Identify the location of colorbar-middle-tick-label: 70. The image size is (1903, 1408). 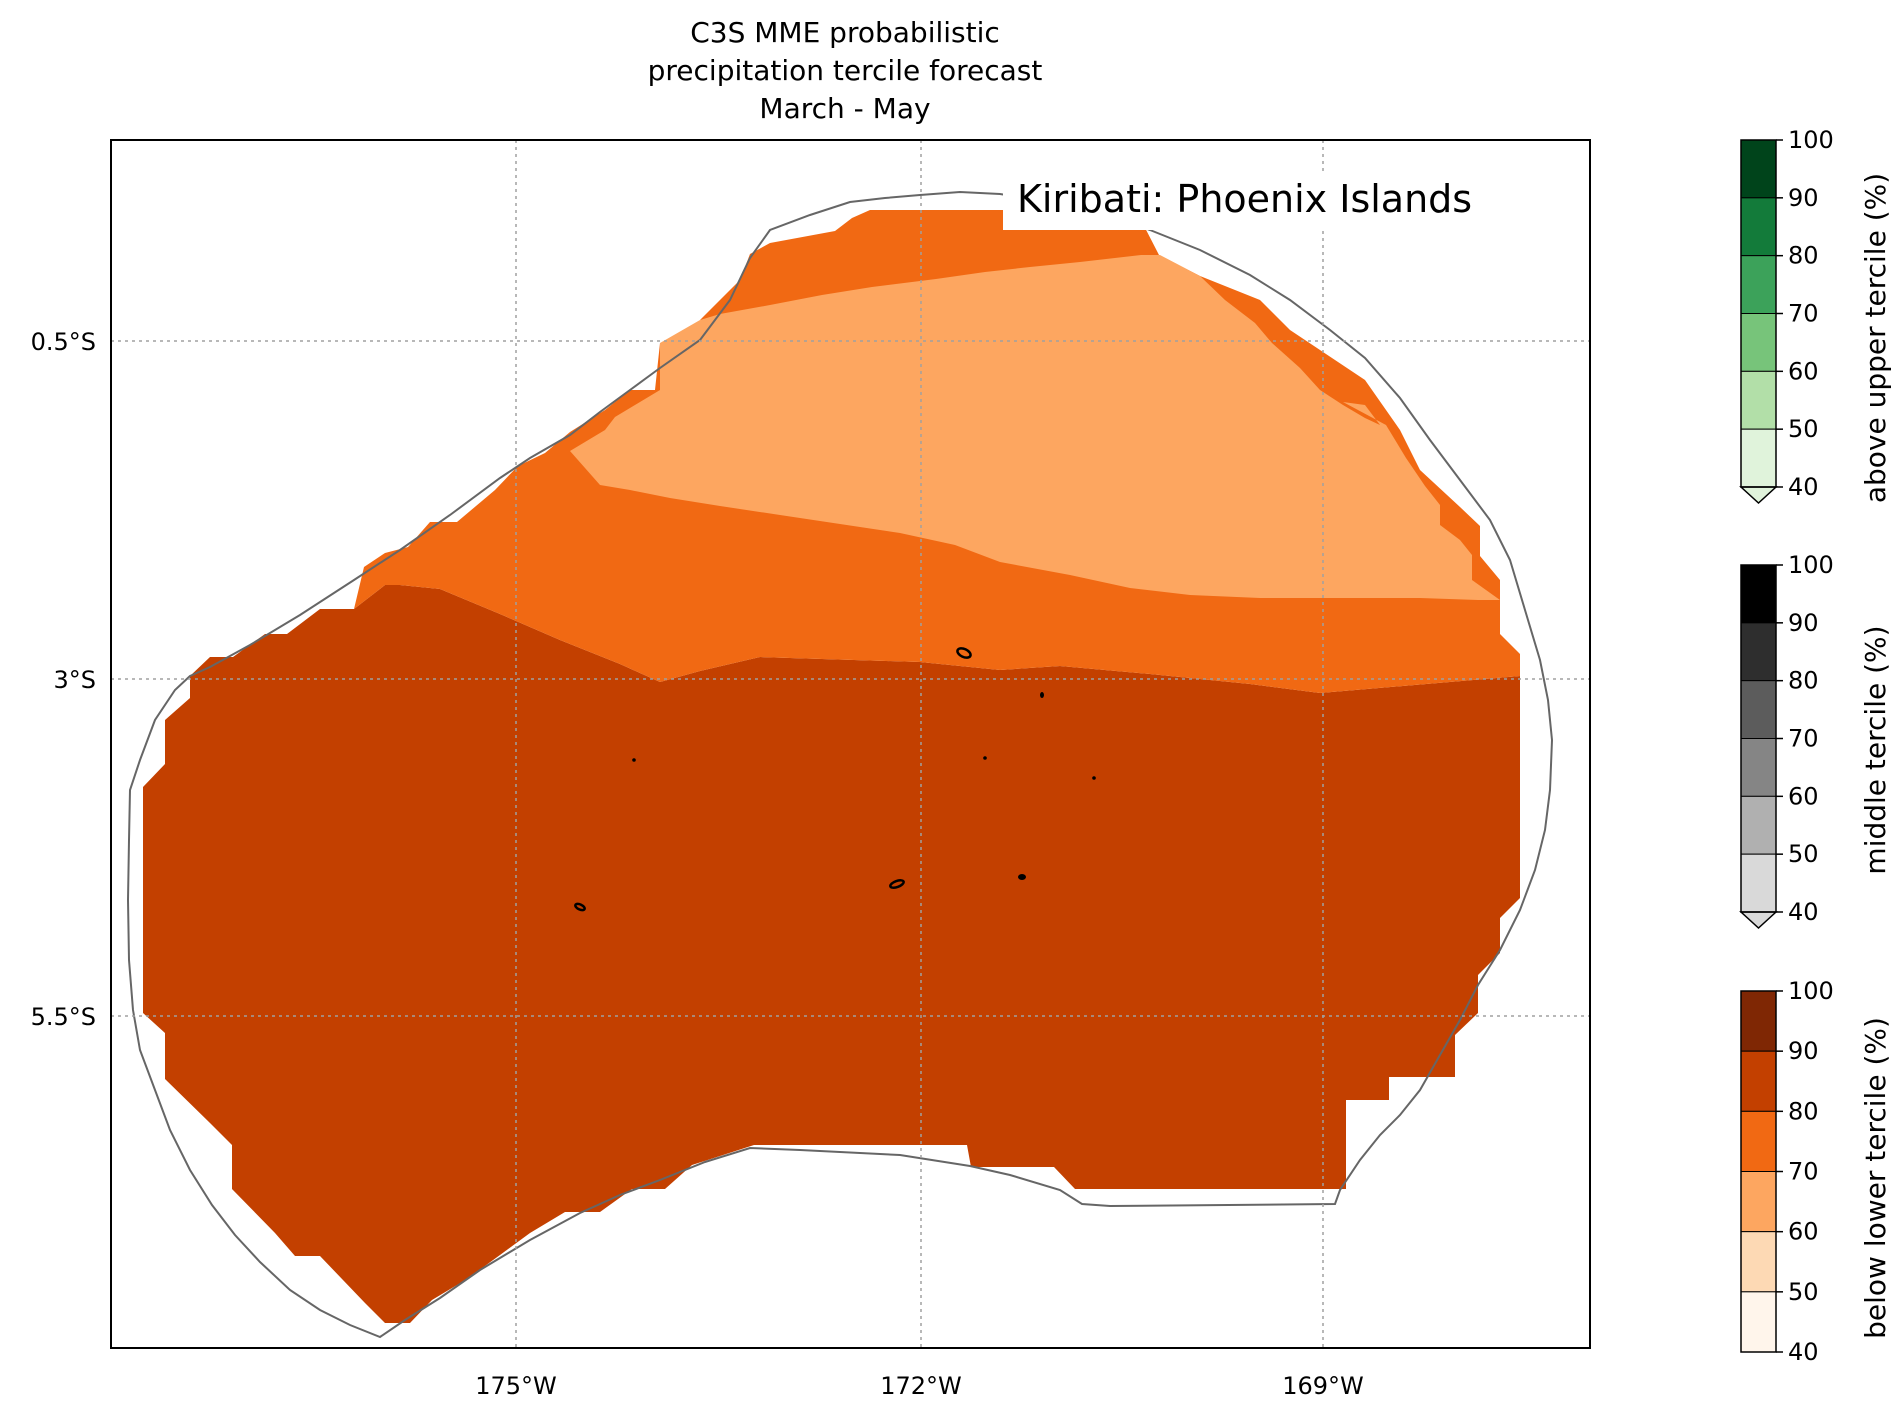
(1803, 739).